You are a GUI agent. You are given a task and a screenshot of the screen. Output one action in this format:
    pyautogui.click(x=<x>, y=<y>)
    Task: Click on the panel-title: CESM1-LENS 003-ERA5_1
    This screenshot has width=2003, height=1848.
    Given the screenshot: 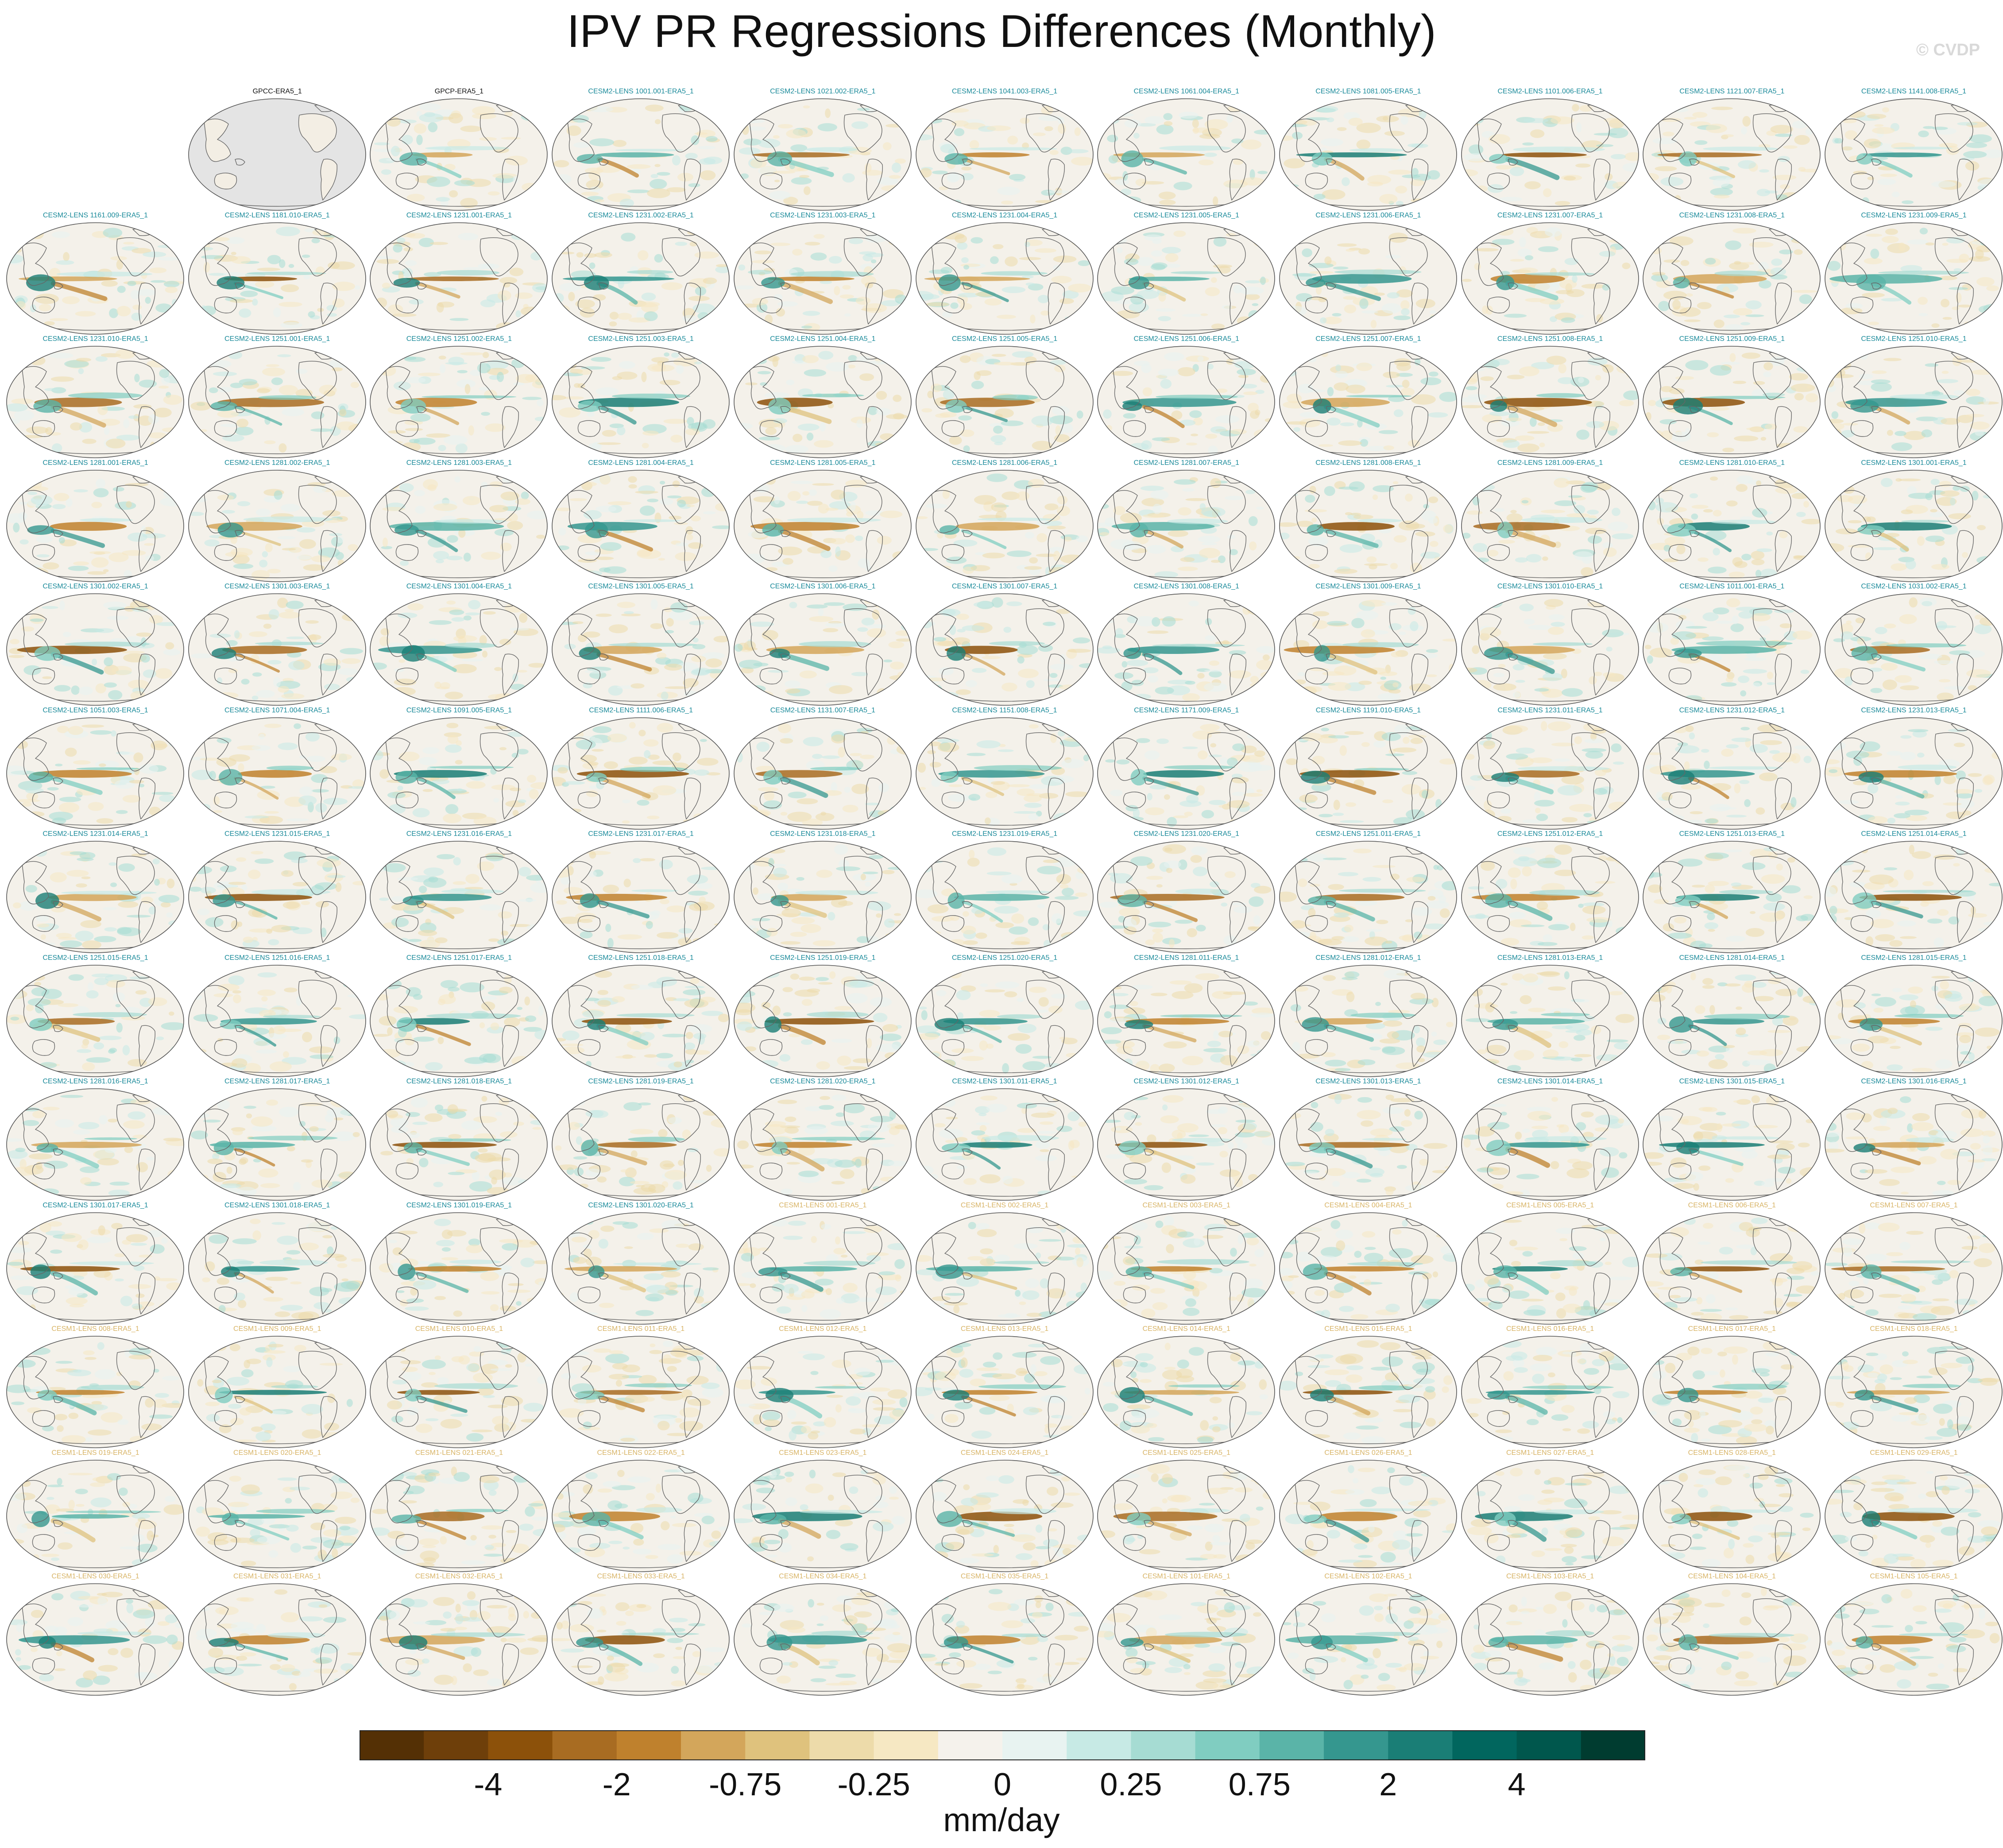 What is the action you would take?
    pyautogui.click(x=1186, y=1205)
    